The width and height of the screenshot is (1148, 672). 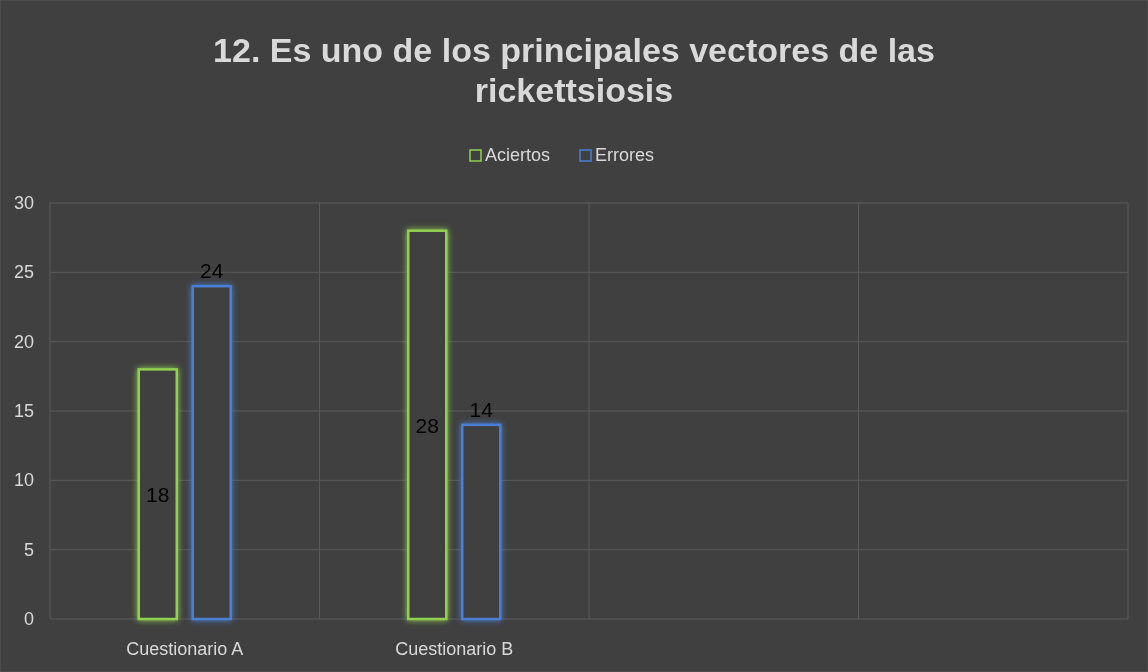 What do you see at coordinates (185, 649) in the screenshot?
I see `x-tick-label: Cuestionario A` at bounding box center [185, 649].